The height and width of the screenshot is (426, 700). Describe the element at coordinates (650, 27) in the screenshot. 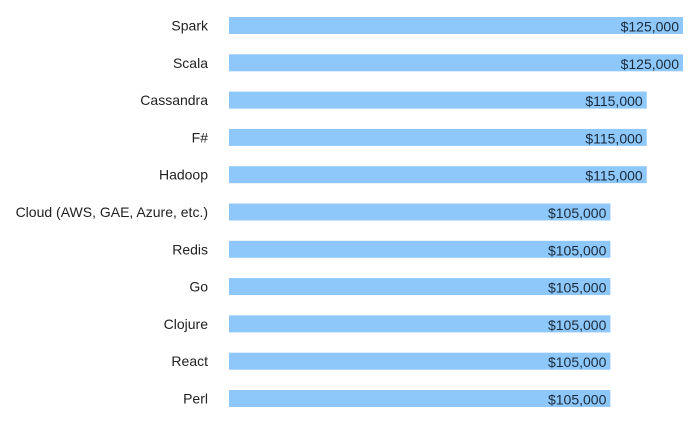

I see `value-label-0: $125,000` at that location.